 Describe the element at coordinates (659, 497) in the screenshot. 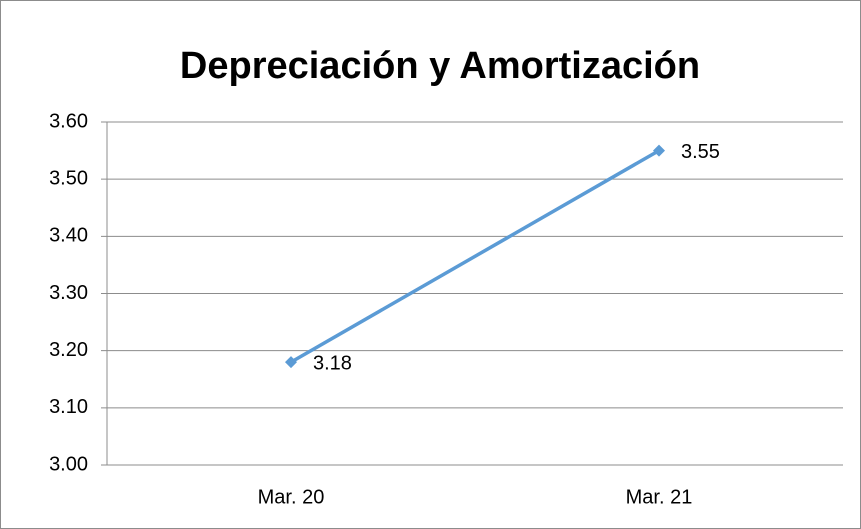

I see `x-tick-label: Mar. 21` at that location.